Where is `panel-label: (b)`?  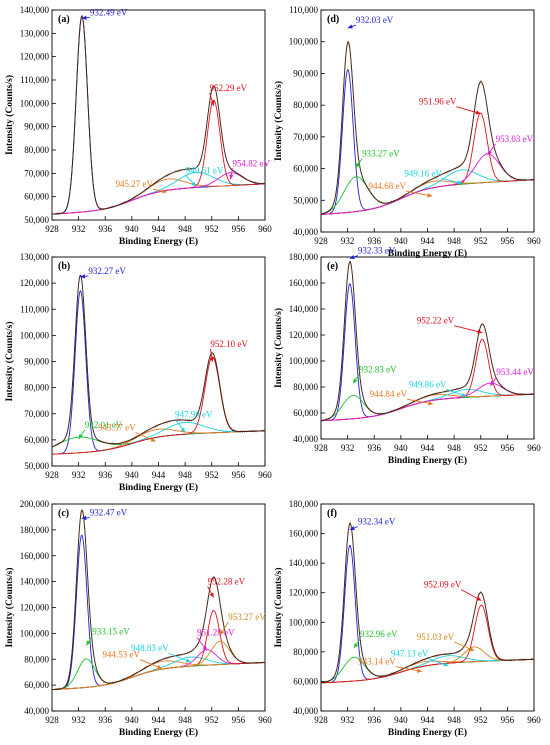
panel-label: (b) is located at coordinates (64, 266).